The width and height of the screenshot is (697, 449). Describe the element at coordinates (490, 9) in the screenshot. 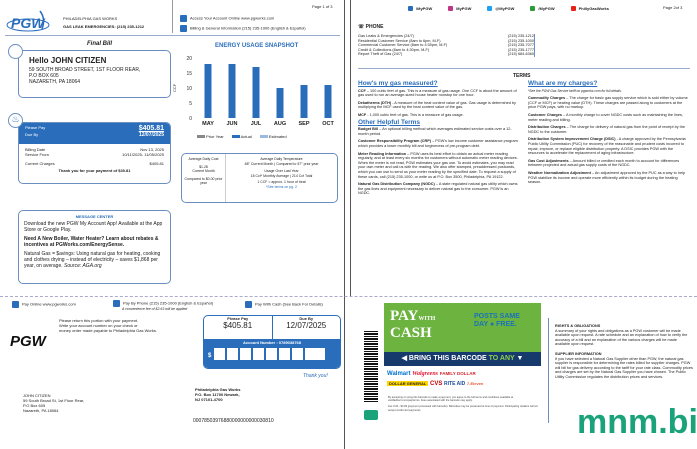

I see `twitter-icon` at that location.